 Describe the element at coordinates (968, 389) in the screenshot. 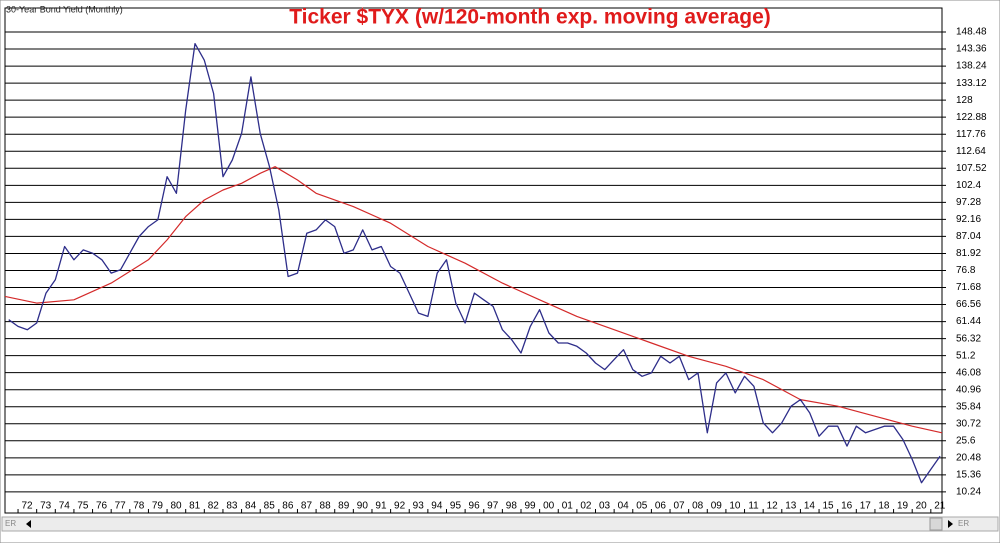

I see `y-tick-label: 40.96` at that location.